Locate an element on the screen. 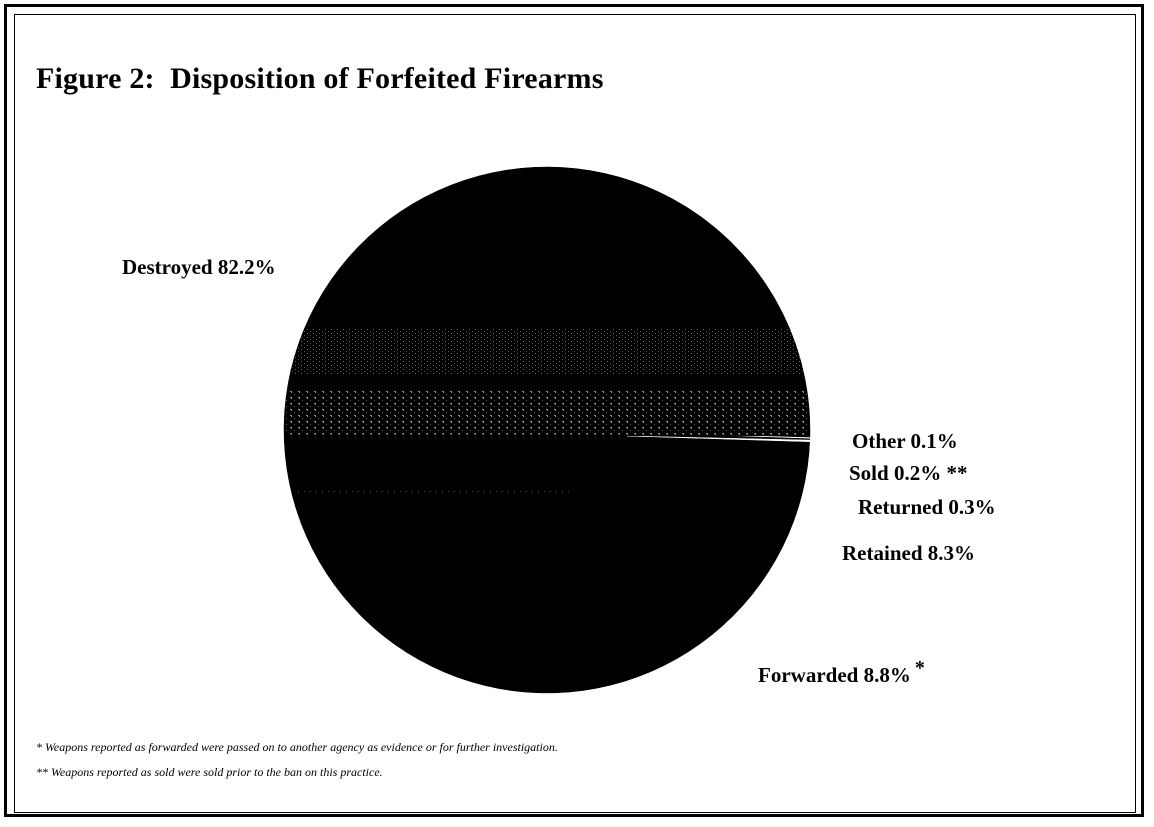 The image size is (1154, 827). label-other: Other 0.1% is located at coordinates (905, 441).